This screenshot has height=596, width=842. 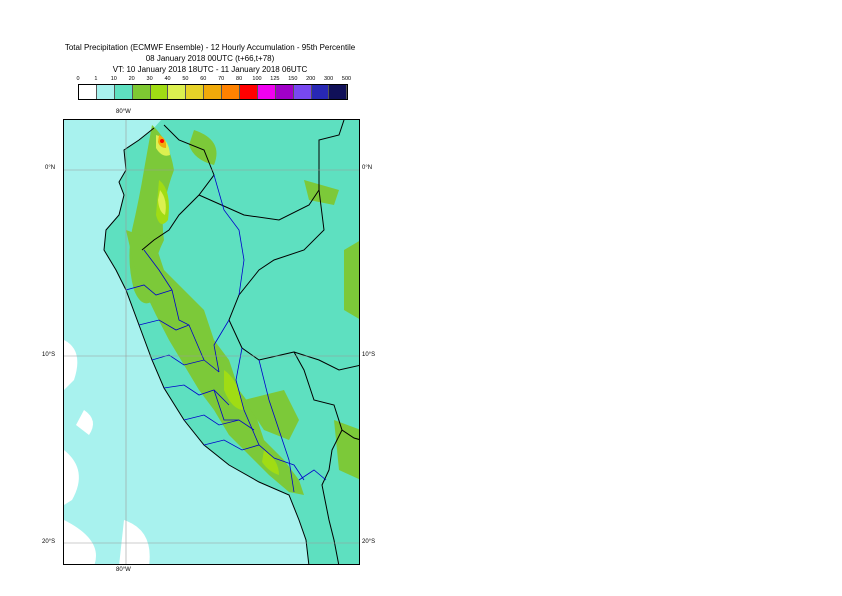 I want to click on lat-label-0-right: 0°N, so click(x=367, y=168).